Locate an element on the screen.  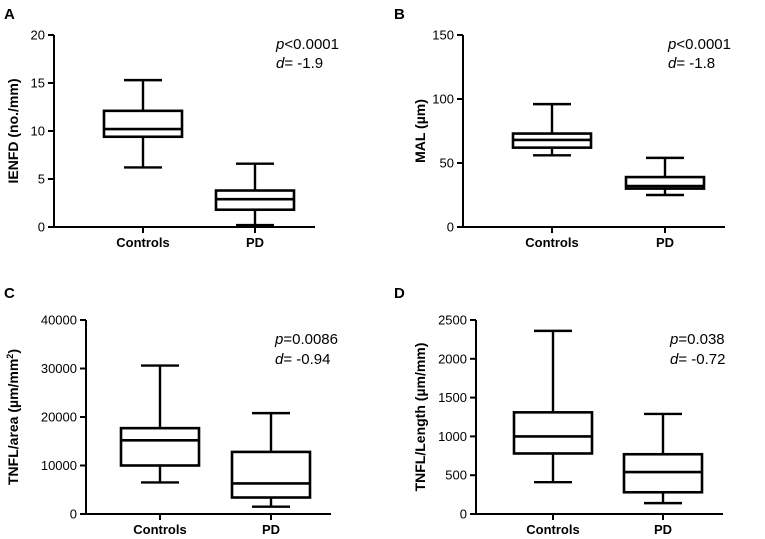
p-value-annotation: p=0.0086 is located at coordinates (306, 339).